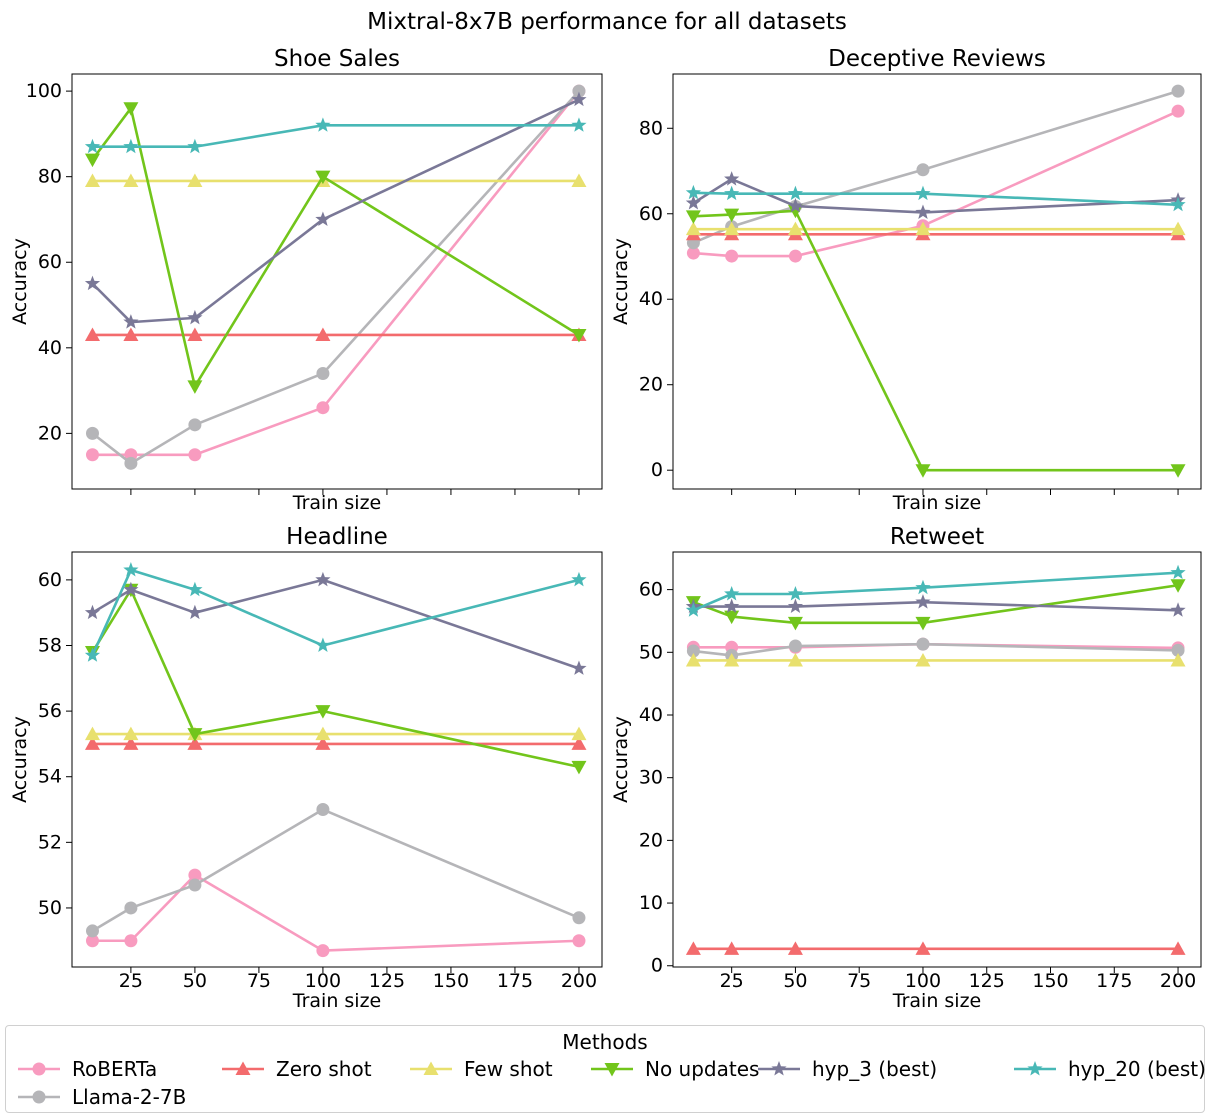 The width and height of the screenshot is (1208, 1115). What do you see at coordinates (324, 1069) in the screenshot?
I see `legend-label: Zero shot` at bounding box center [324, 1069].